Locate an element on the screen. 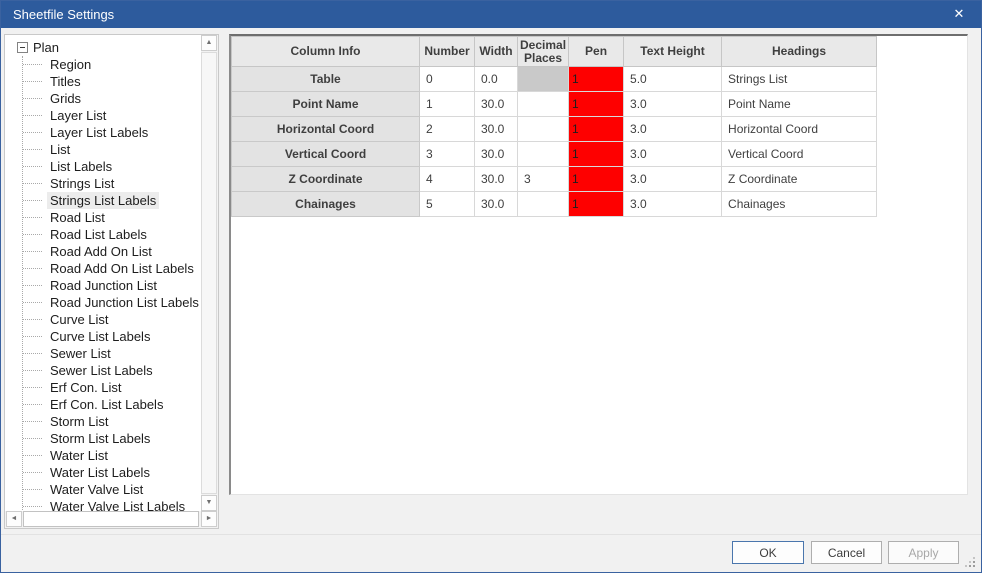  cell-headings: Z Coordinate is located at coordinates (799, 179).